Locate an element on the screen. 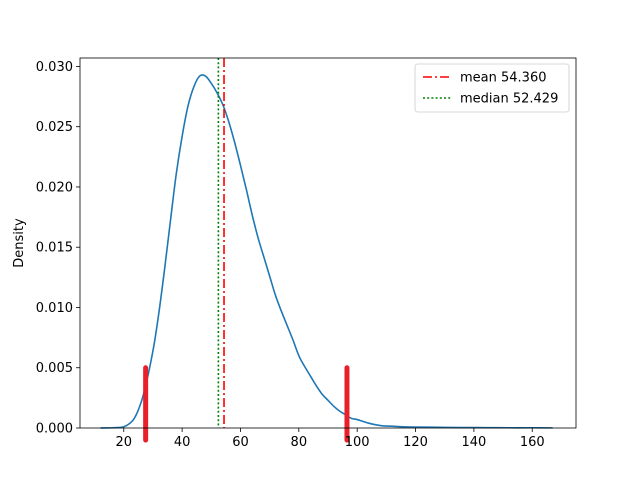 Image resolution: width=640 pixels, height=480 pixels. x-tick-label: 100 is located at coordinates (357, 442).